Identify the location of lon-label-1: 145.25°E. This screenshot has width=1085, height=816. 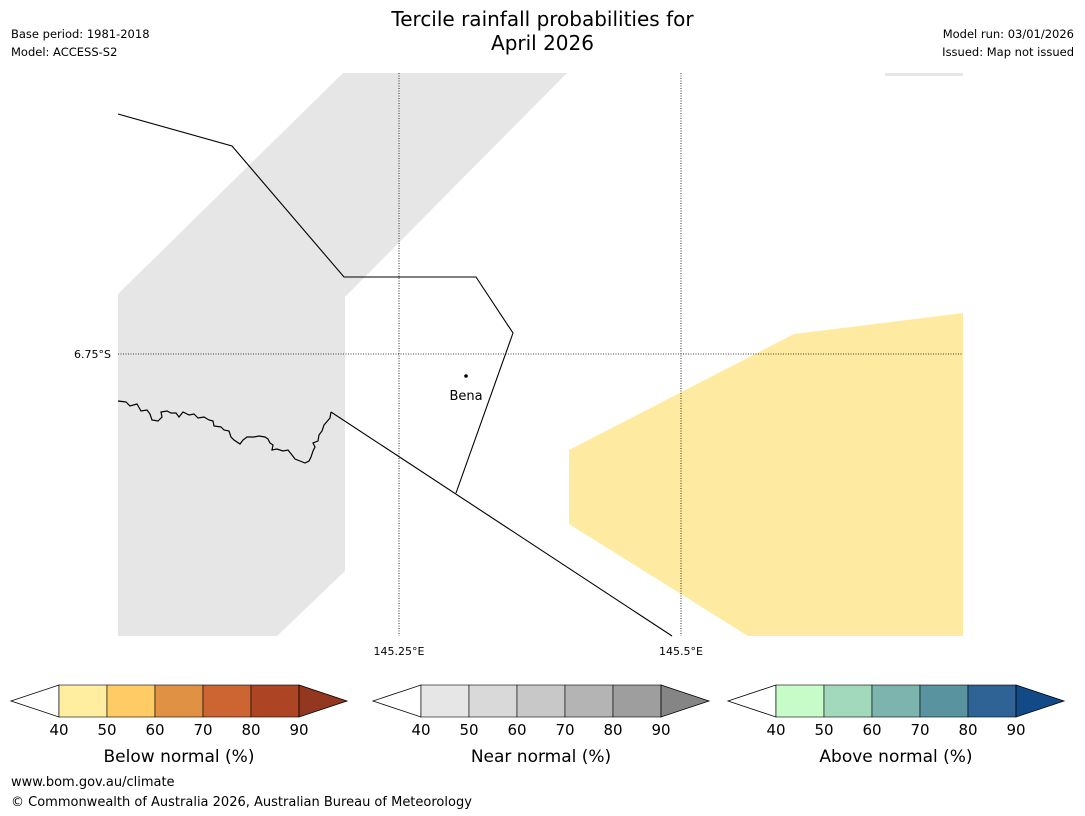
(399, 651).